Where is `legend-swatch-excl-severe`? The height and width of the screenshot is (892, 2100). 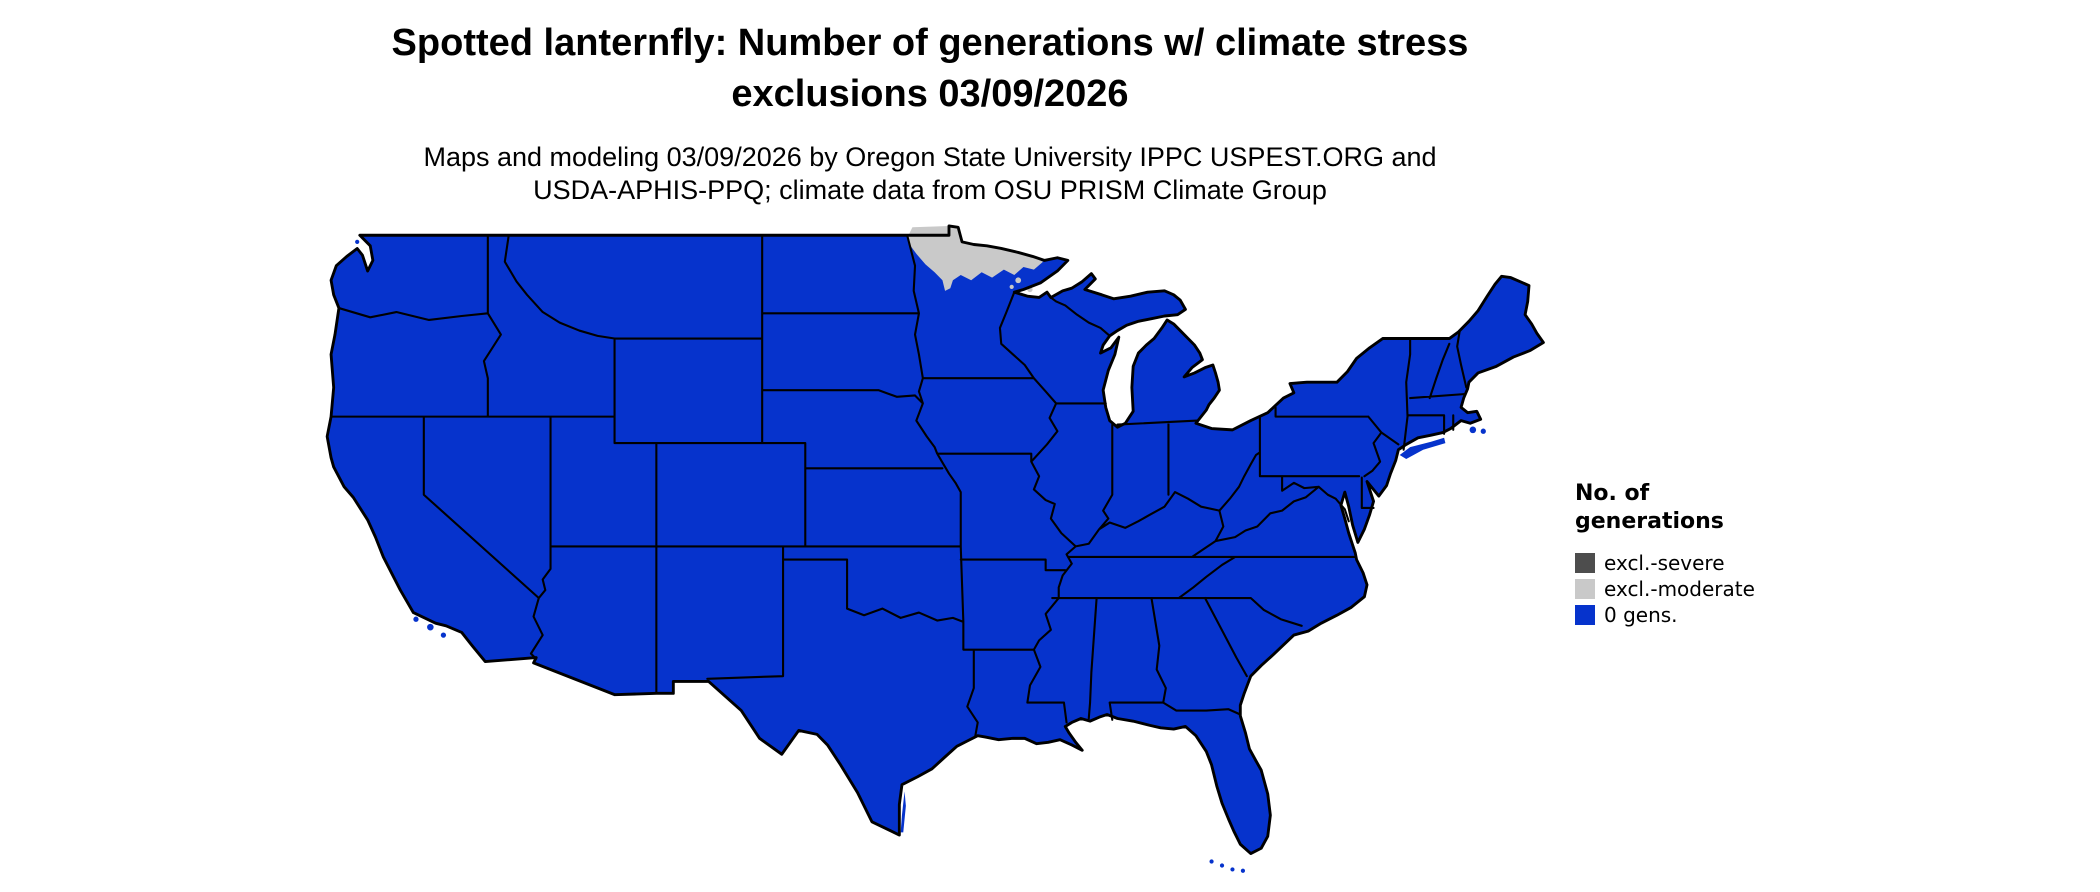 legend-swatch-excl-severe is located at coordinates (1585, 563).